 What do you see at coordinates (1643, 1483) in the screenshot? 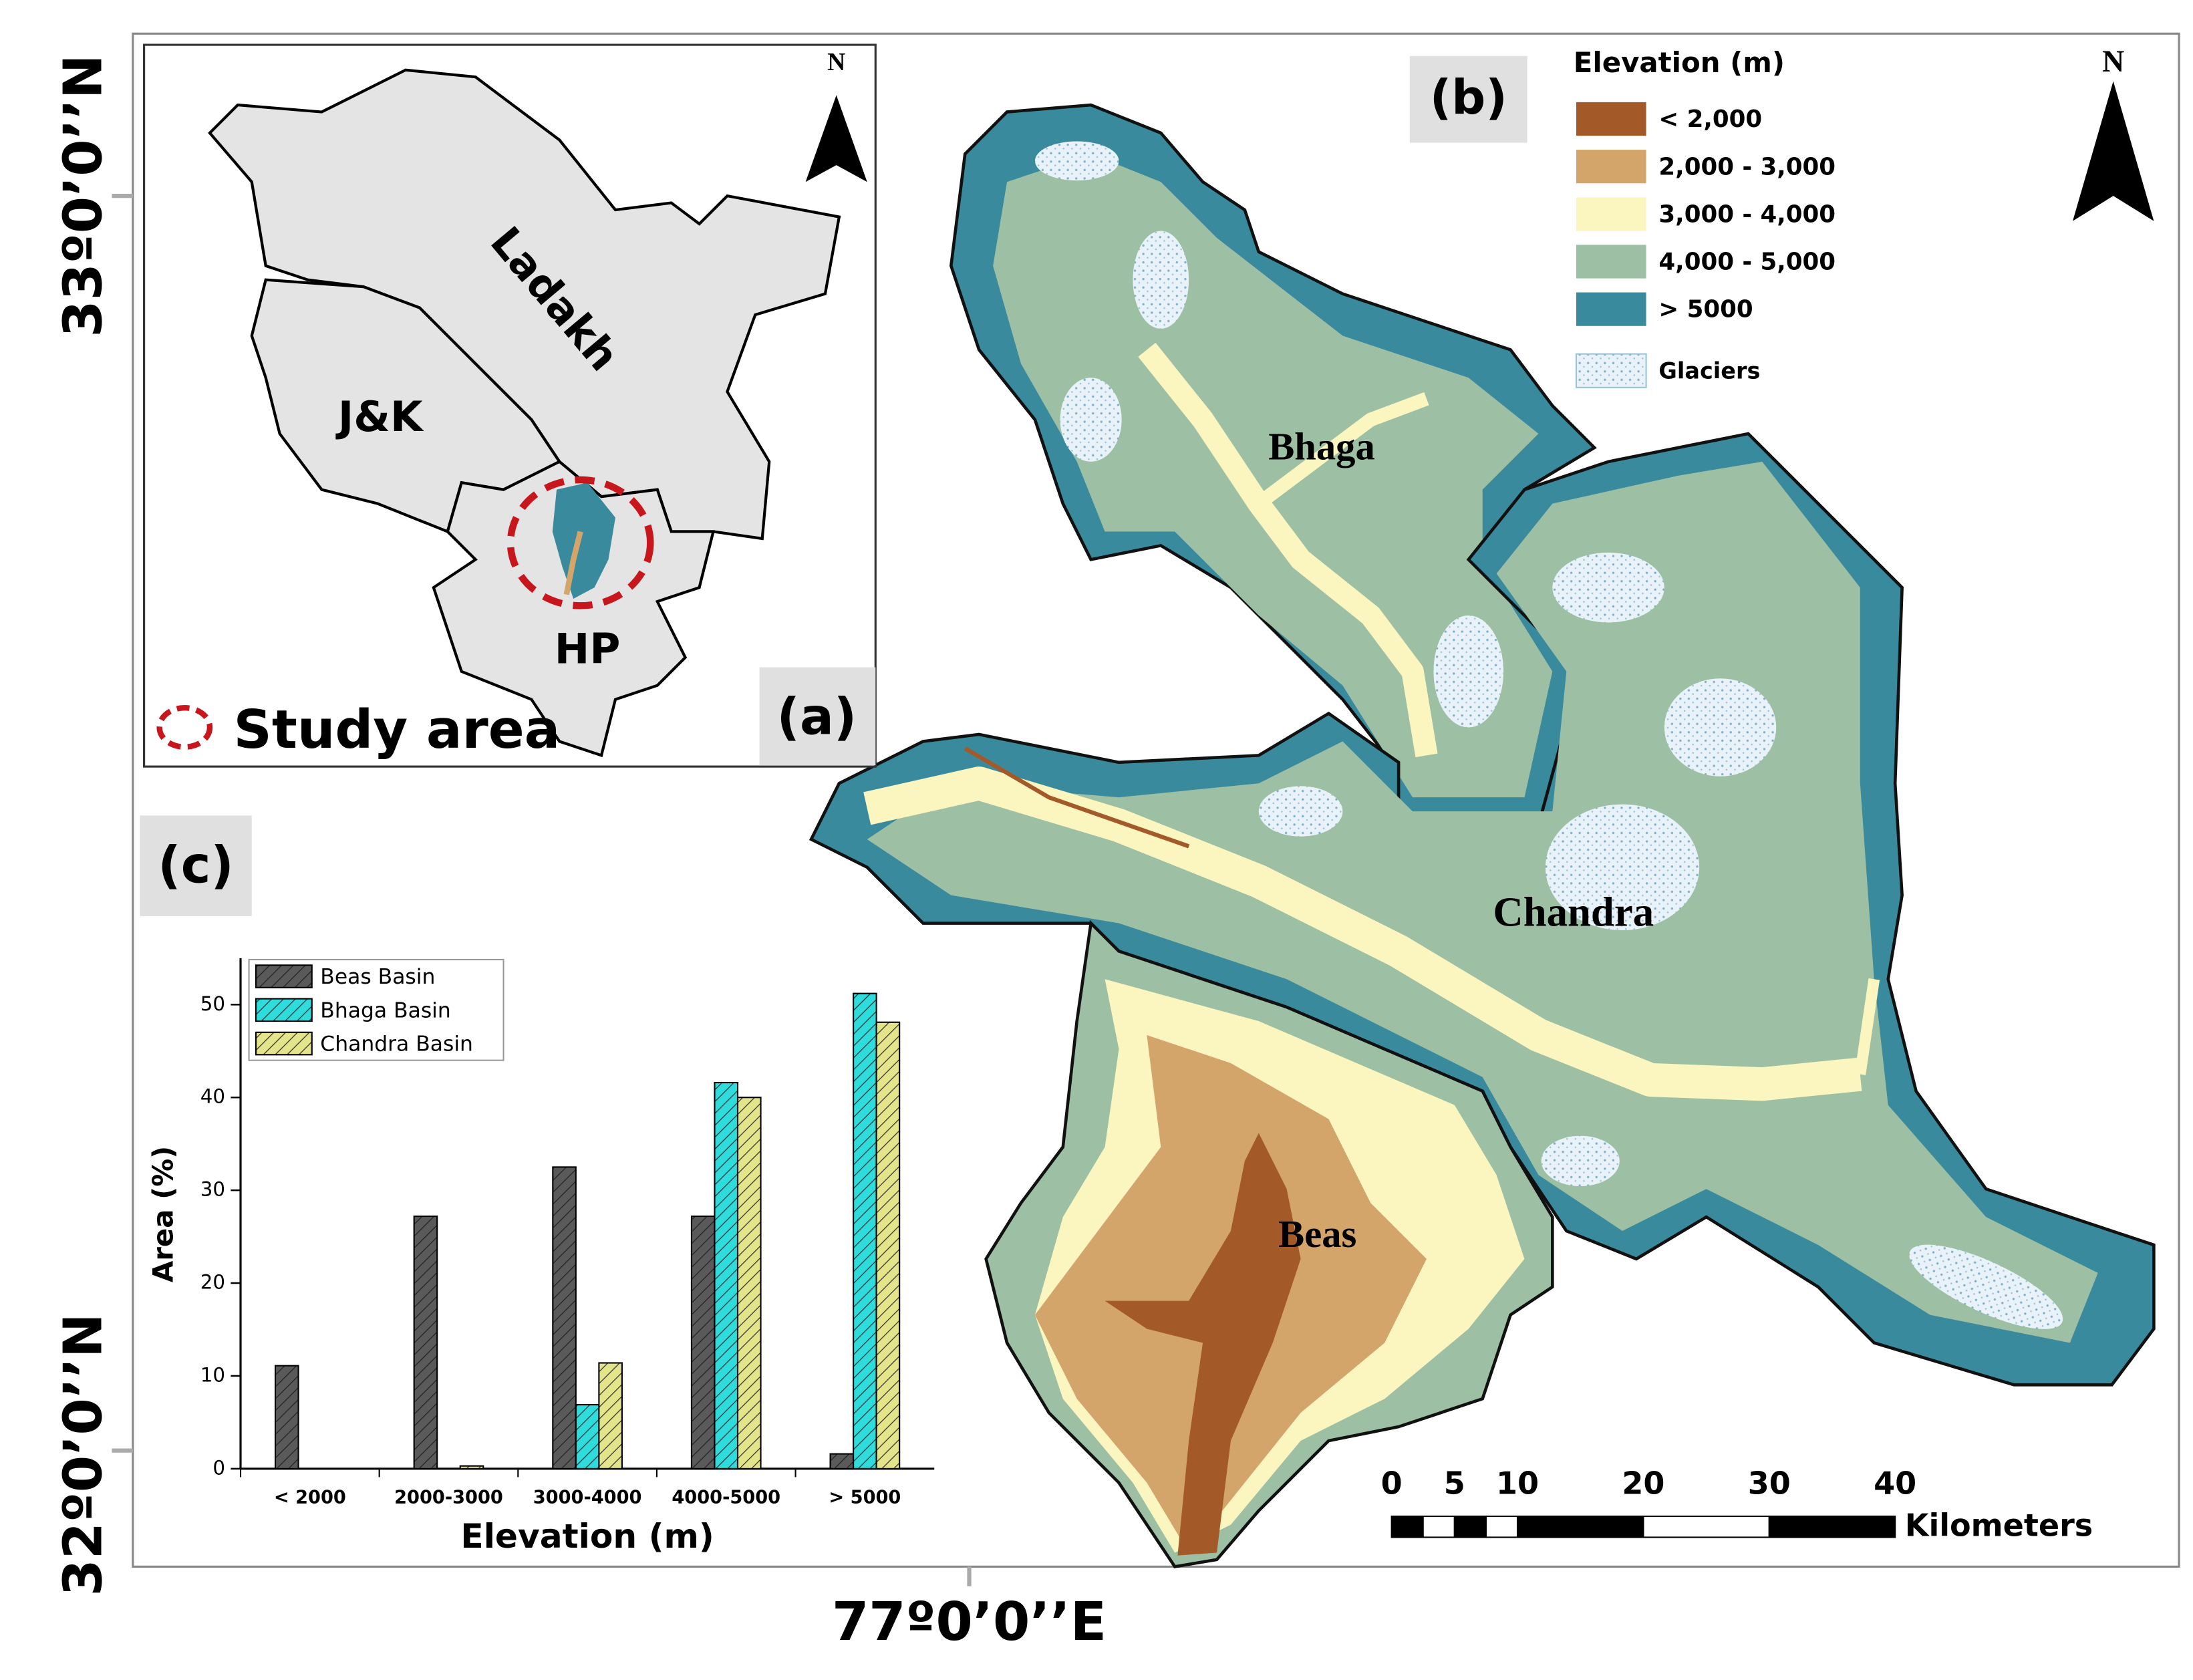
I see `scale-label: 20` at bounding box center [1643, 1483].